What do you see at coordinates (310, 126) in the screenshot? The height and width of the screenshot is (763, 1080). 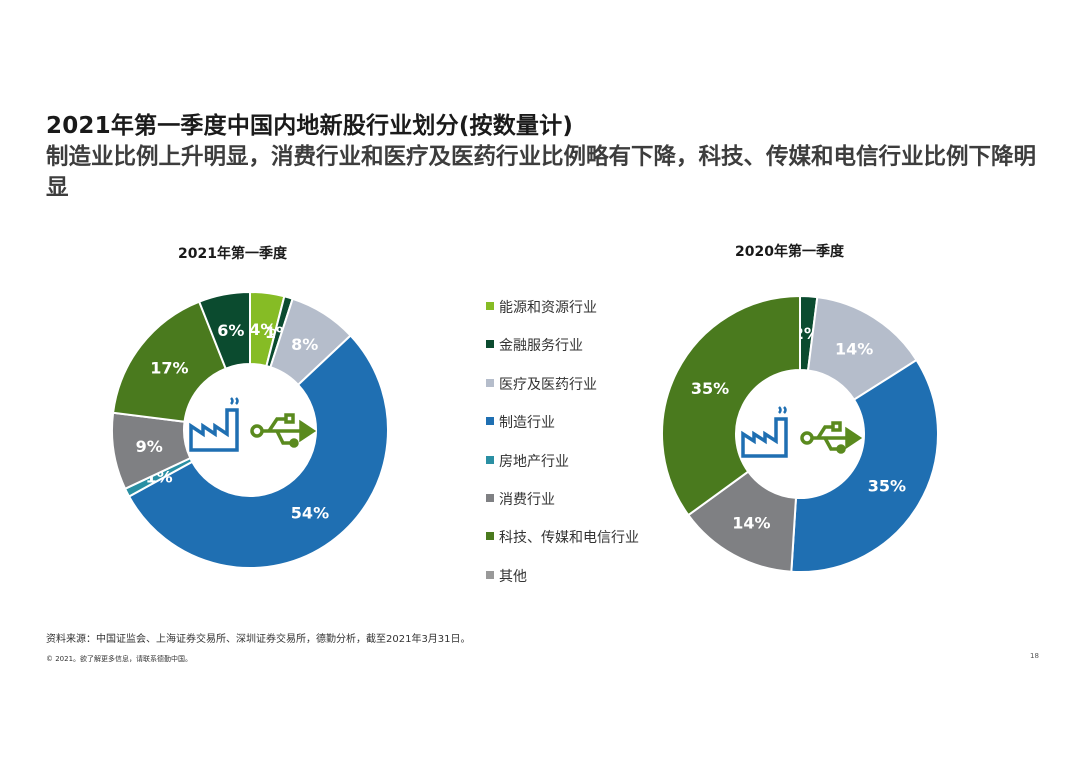 I see `page-title: 2021年第一季度中国内地新股行业划分(按数量计)` at bounding box center [310, 126].